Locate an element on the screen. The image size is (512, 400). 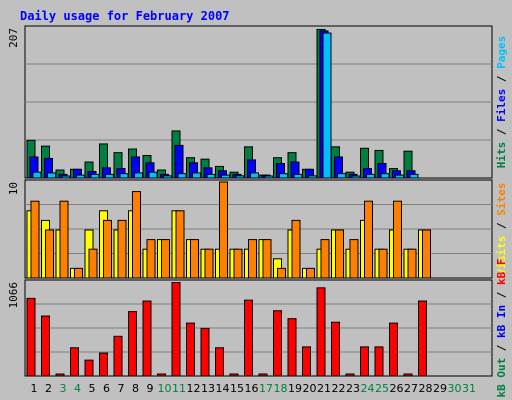
x-label-day-11: 11 is located at coordinates (179, 388).